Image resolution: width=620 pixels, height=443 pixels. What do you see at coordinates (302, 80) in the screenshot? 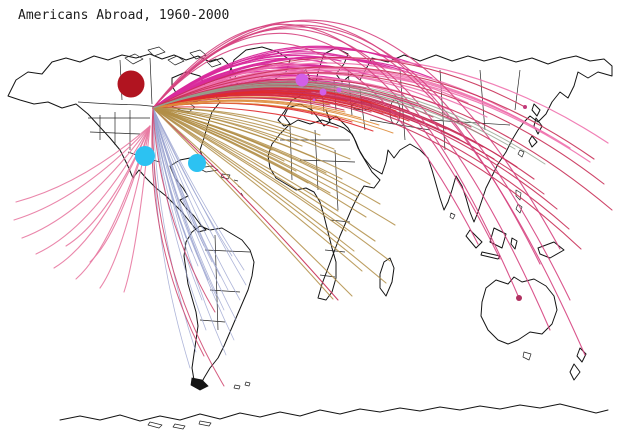
I see `dest-uk-large` at bounding box center [302, 80].